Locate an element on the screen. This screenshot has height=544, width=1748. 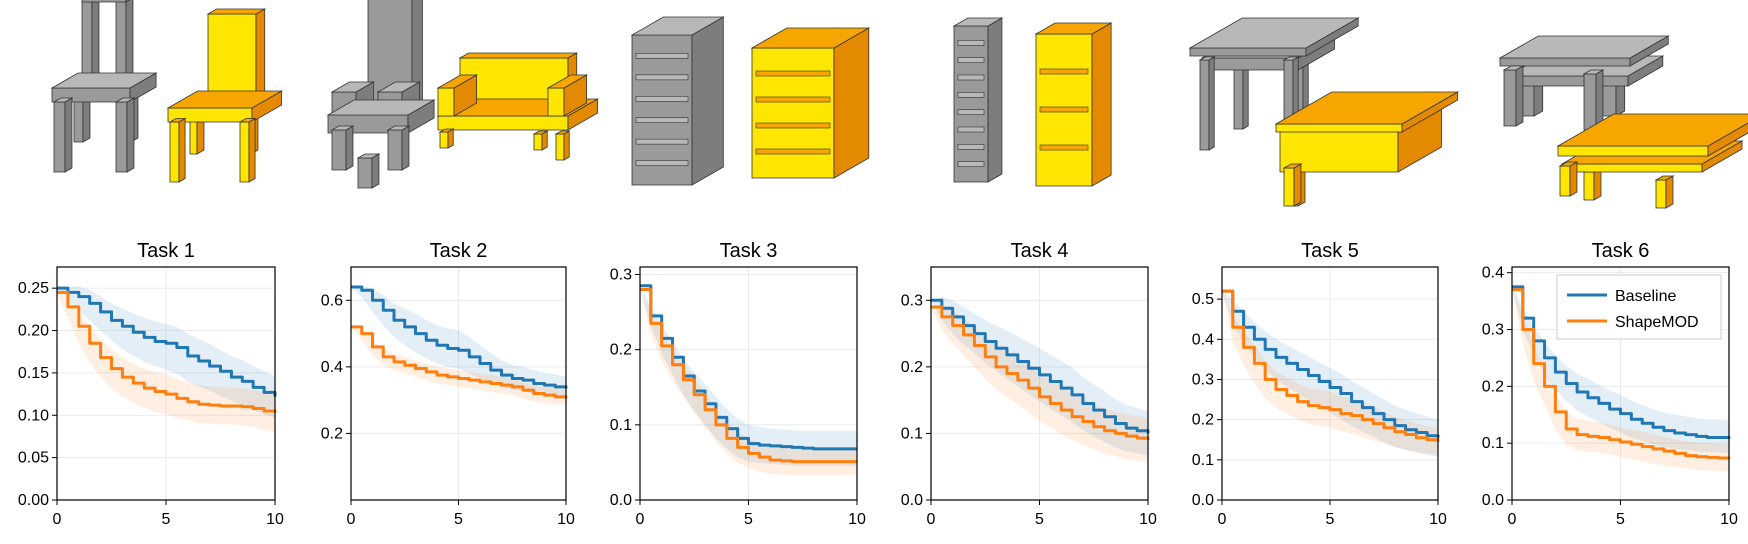
chart-title: Task 3 is located at coordinates (749, 251).